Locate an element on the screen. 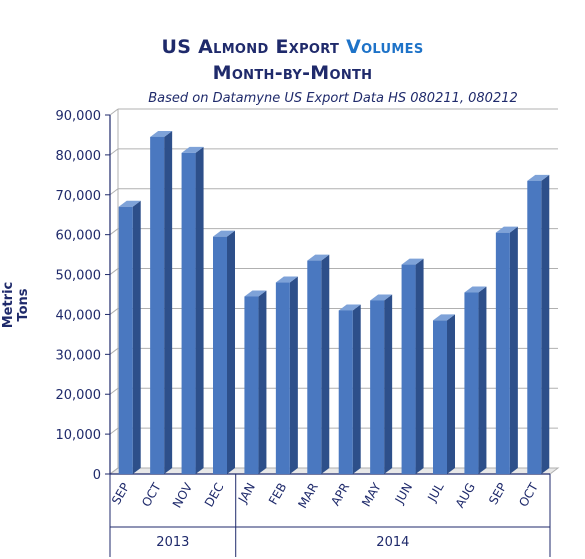 This screenshot has height=559, width=585. y-tick-label: 80,000 is located at coordinates (79, 156).